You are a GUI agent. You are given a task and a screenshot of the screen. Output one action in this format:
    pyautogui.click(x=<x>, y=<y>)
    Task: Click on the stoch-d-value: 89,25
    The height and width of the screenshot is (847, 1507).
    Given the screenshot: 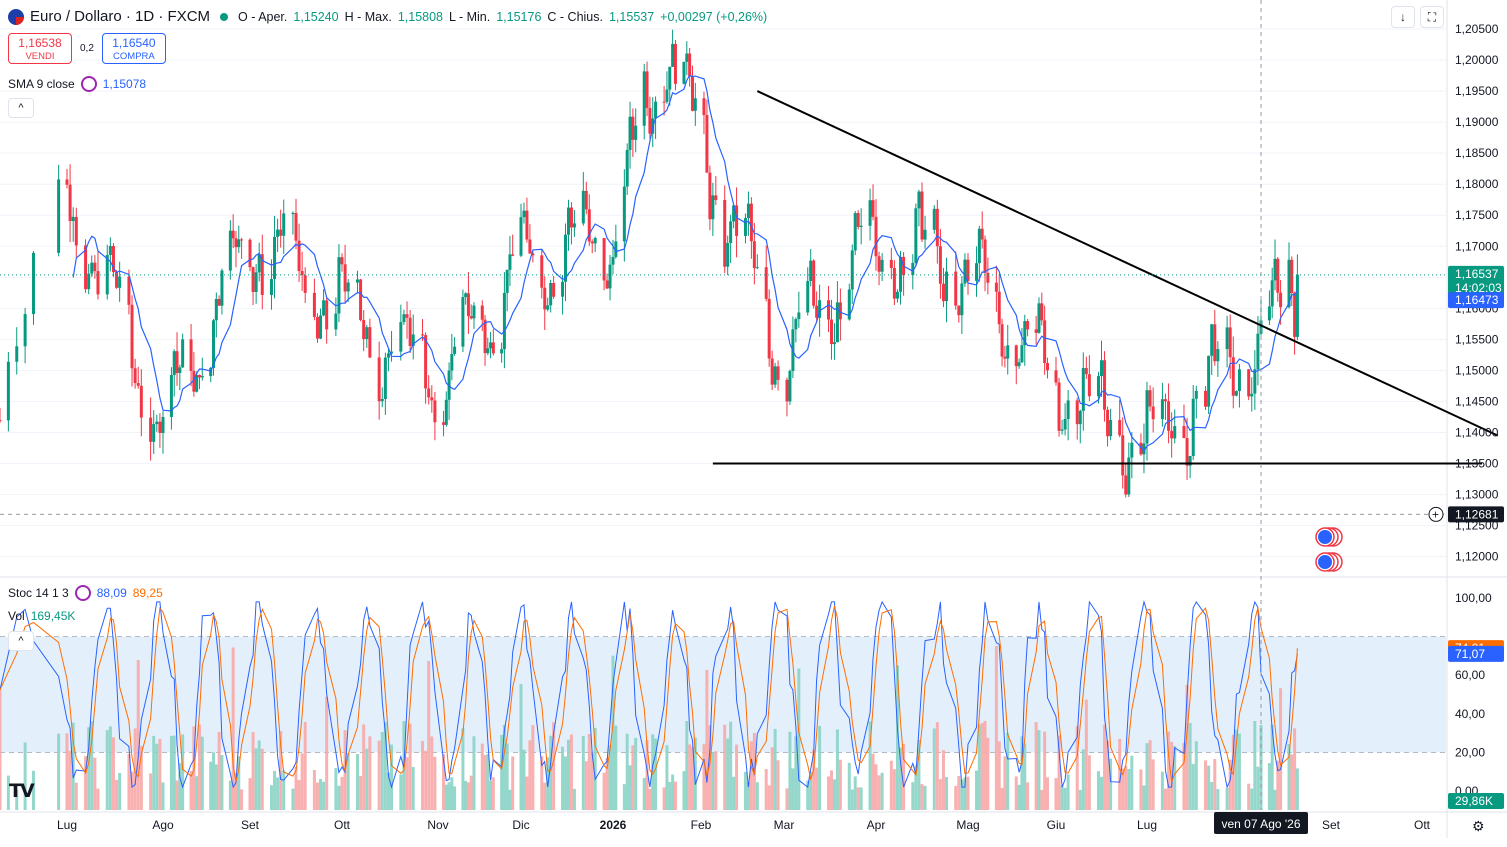 What is the action you would take?
    pyautogui.click(x=147, y=593)
    